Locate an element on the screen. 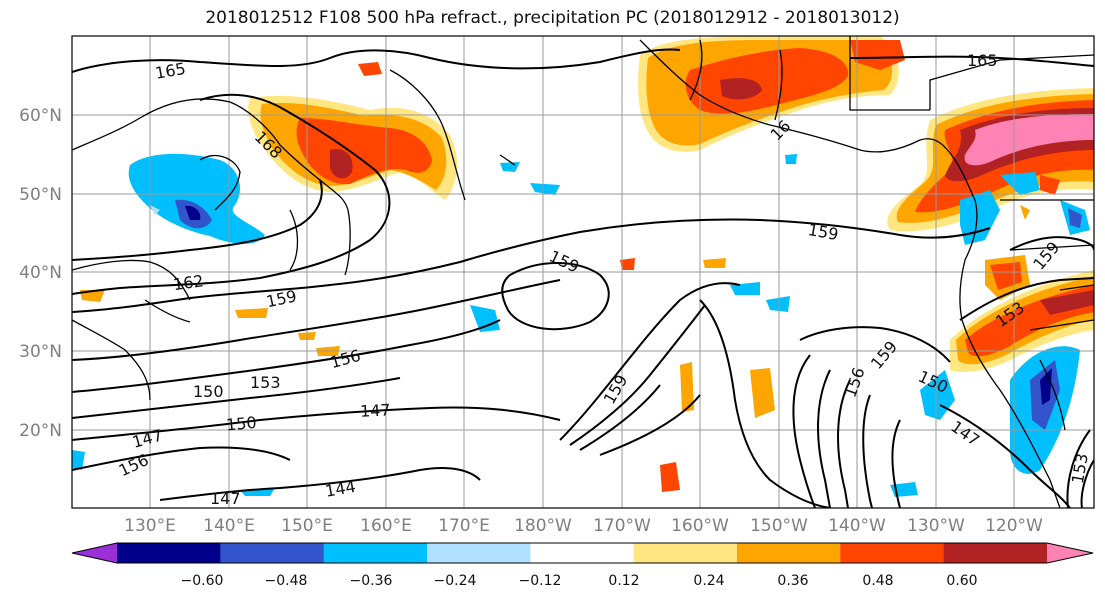 Image resolution: width=1105 pixels, height=601 pixels. colorbar-extend-high is located at coordinates (1070, 553).